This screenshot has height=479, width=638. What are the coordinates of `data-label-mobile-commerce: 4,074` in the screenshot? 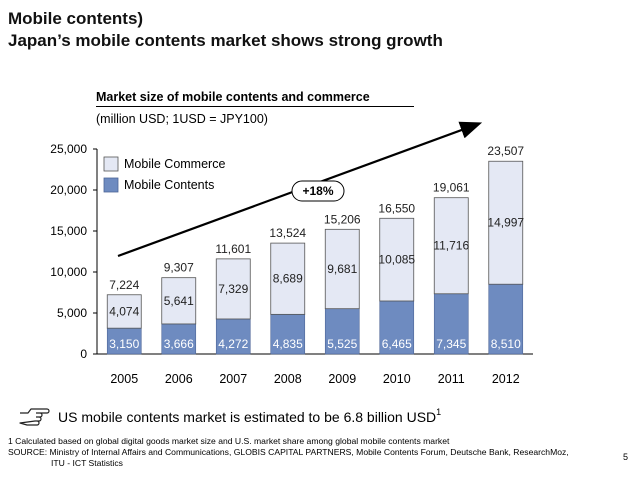 It's located at (124, 311).